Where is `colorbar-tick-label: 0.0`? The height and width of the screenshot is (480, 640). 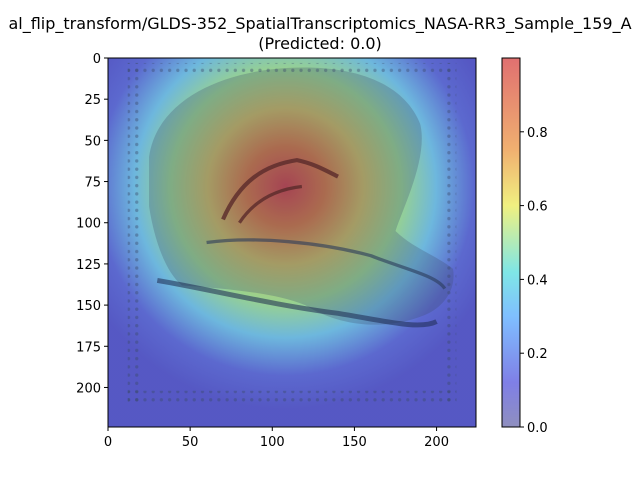
colorbar-tick-label: 0.0 is located at coordinates (537, 428).